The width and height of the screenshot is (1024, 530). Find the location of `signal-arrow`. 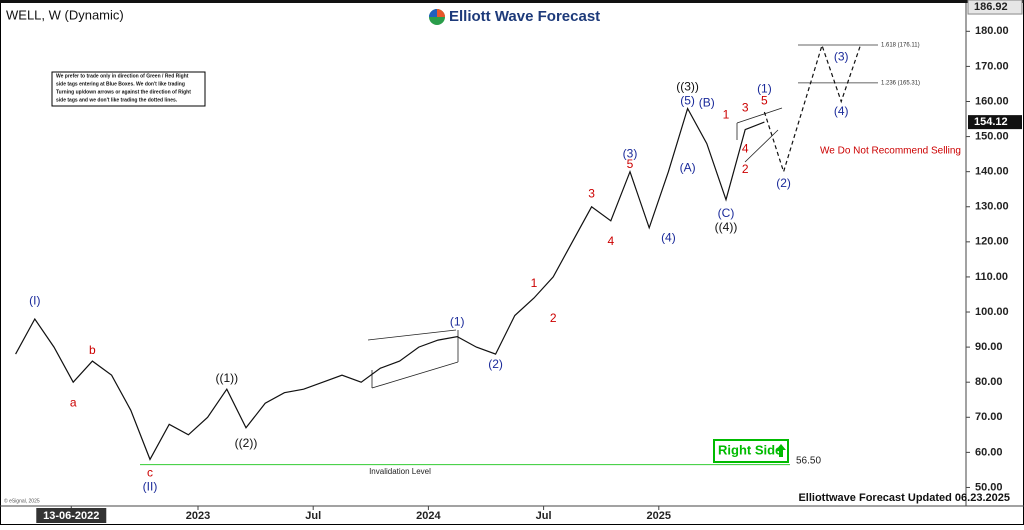

signal-arrow is located at coordinates (781, 450).